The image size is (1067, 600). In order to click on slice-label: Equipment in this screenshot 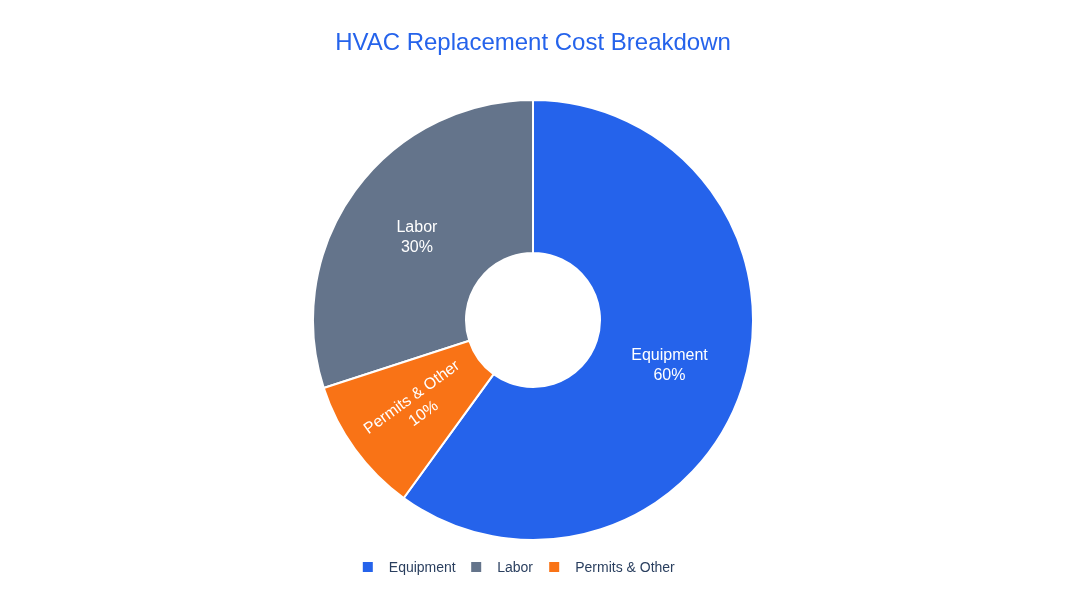, I will do `click(670, 355)`.